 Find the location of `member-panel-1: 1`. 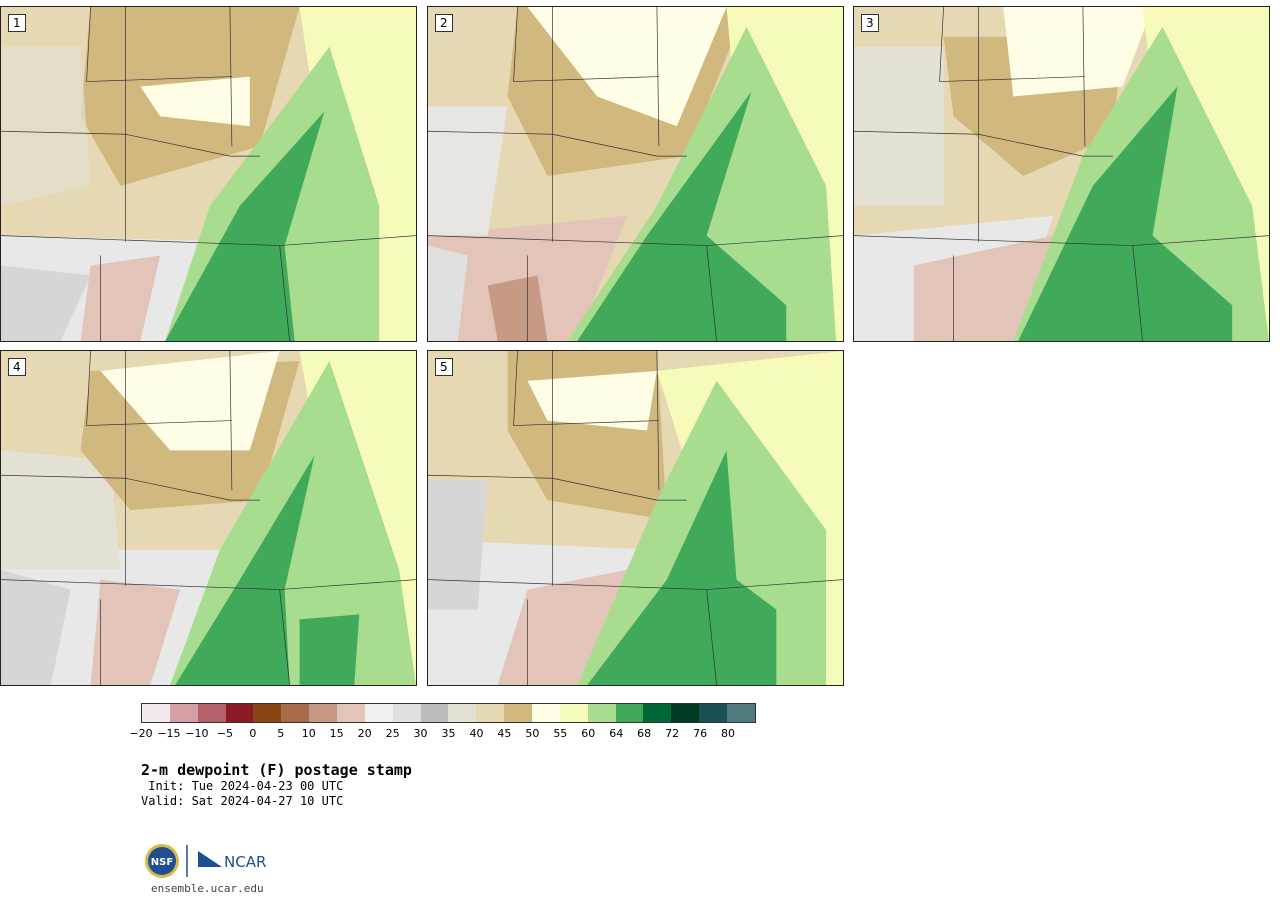

member-panel-1: 1 is located at coordinates (208, 174).